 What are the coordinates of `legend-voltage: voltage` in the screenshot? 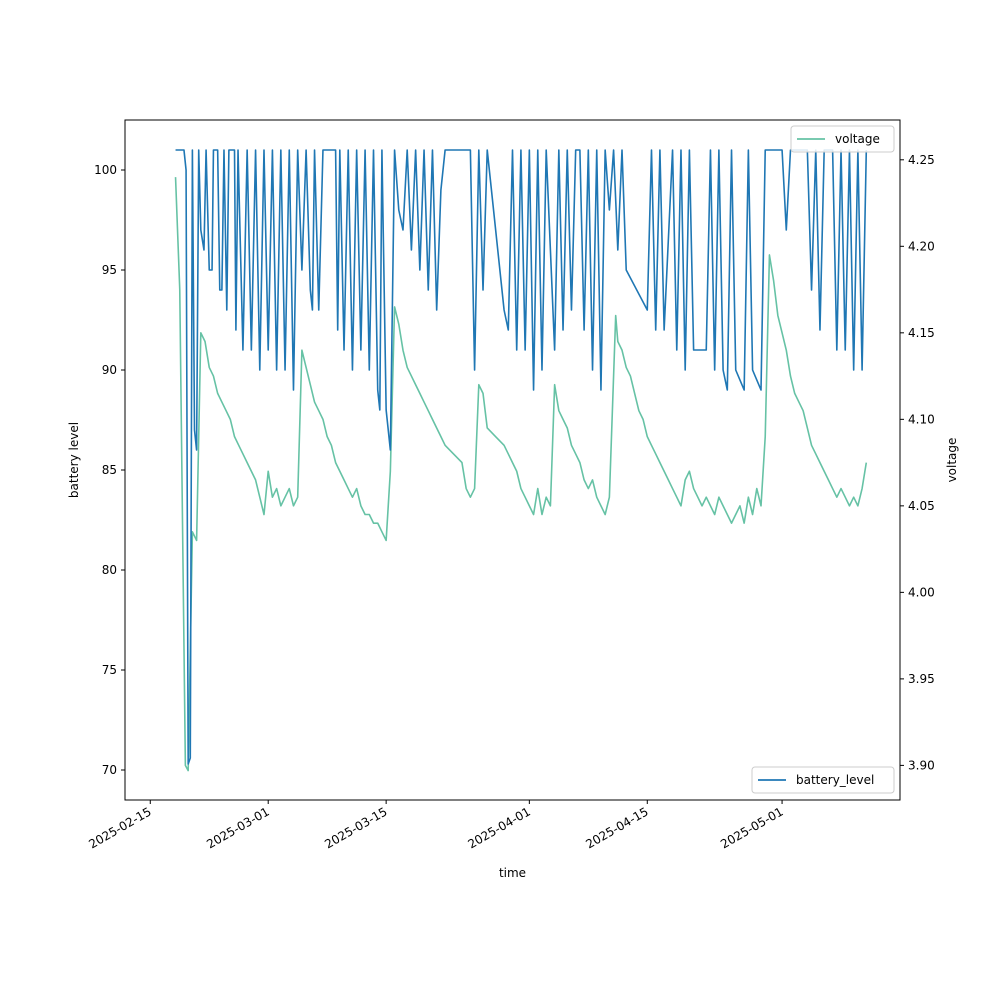 It's located at (842, 139).